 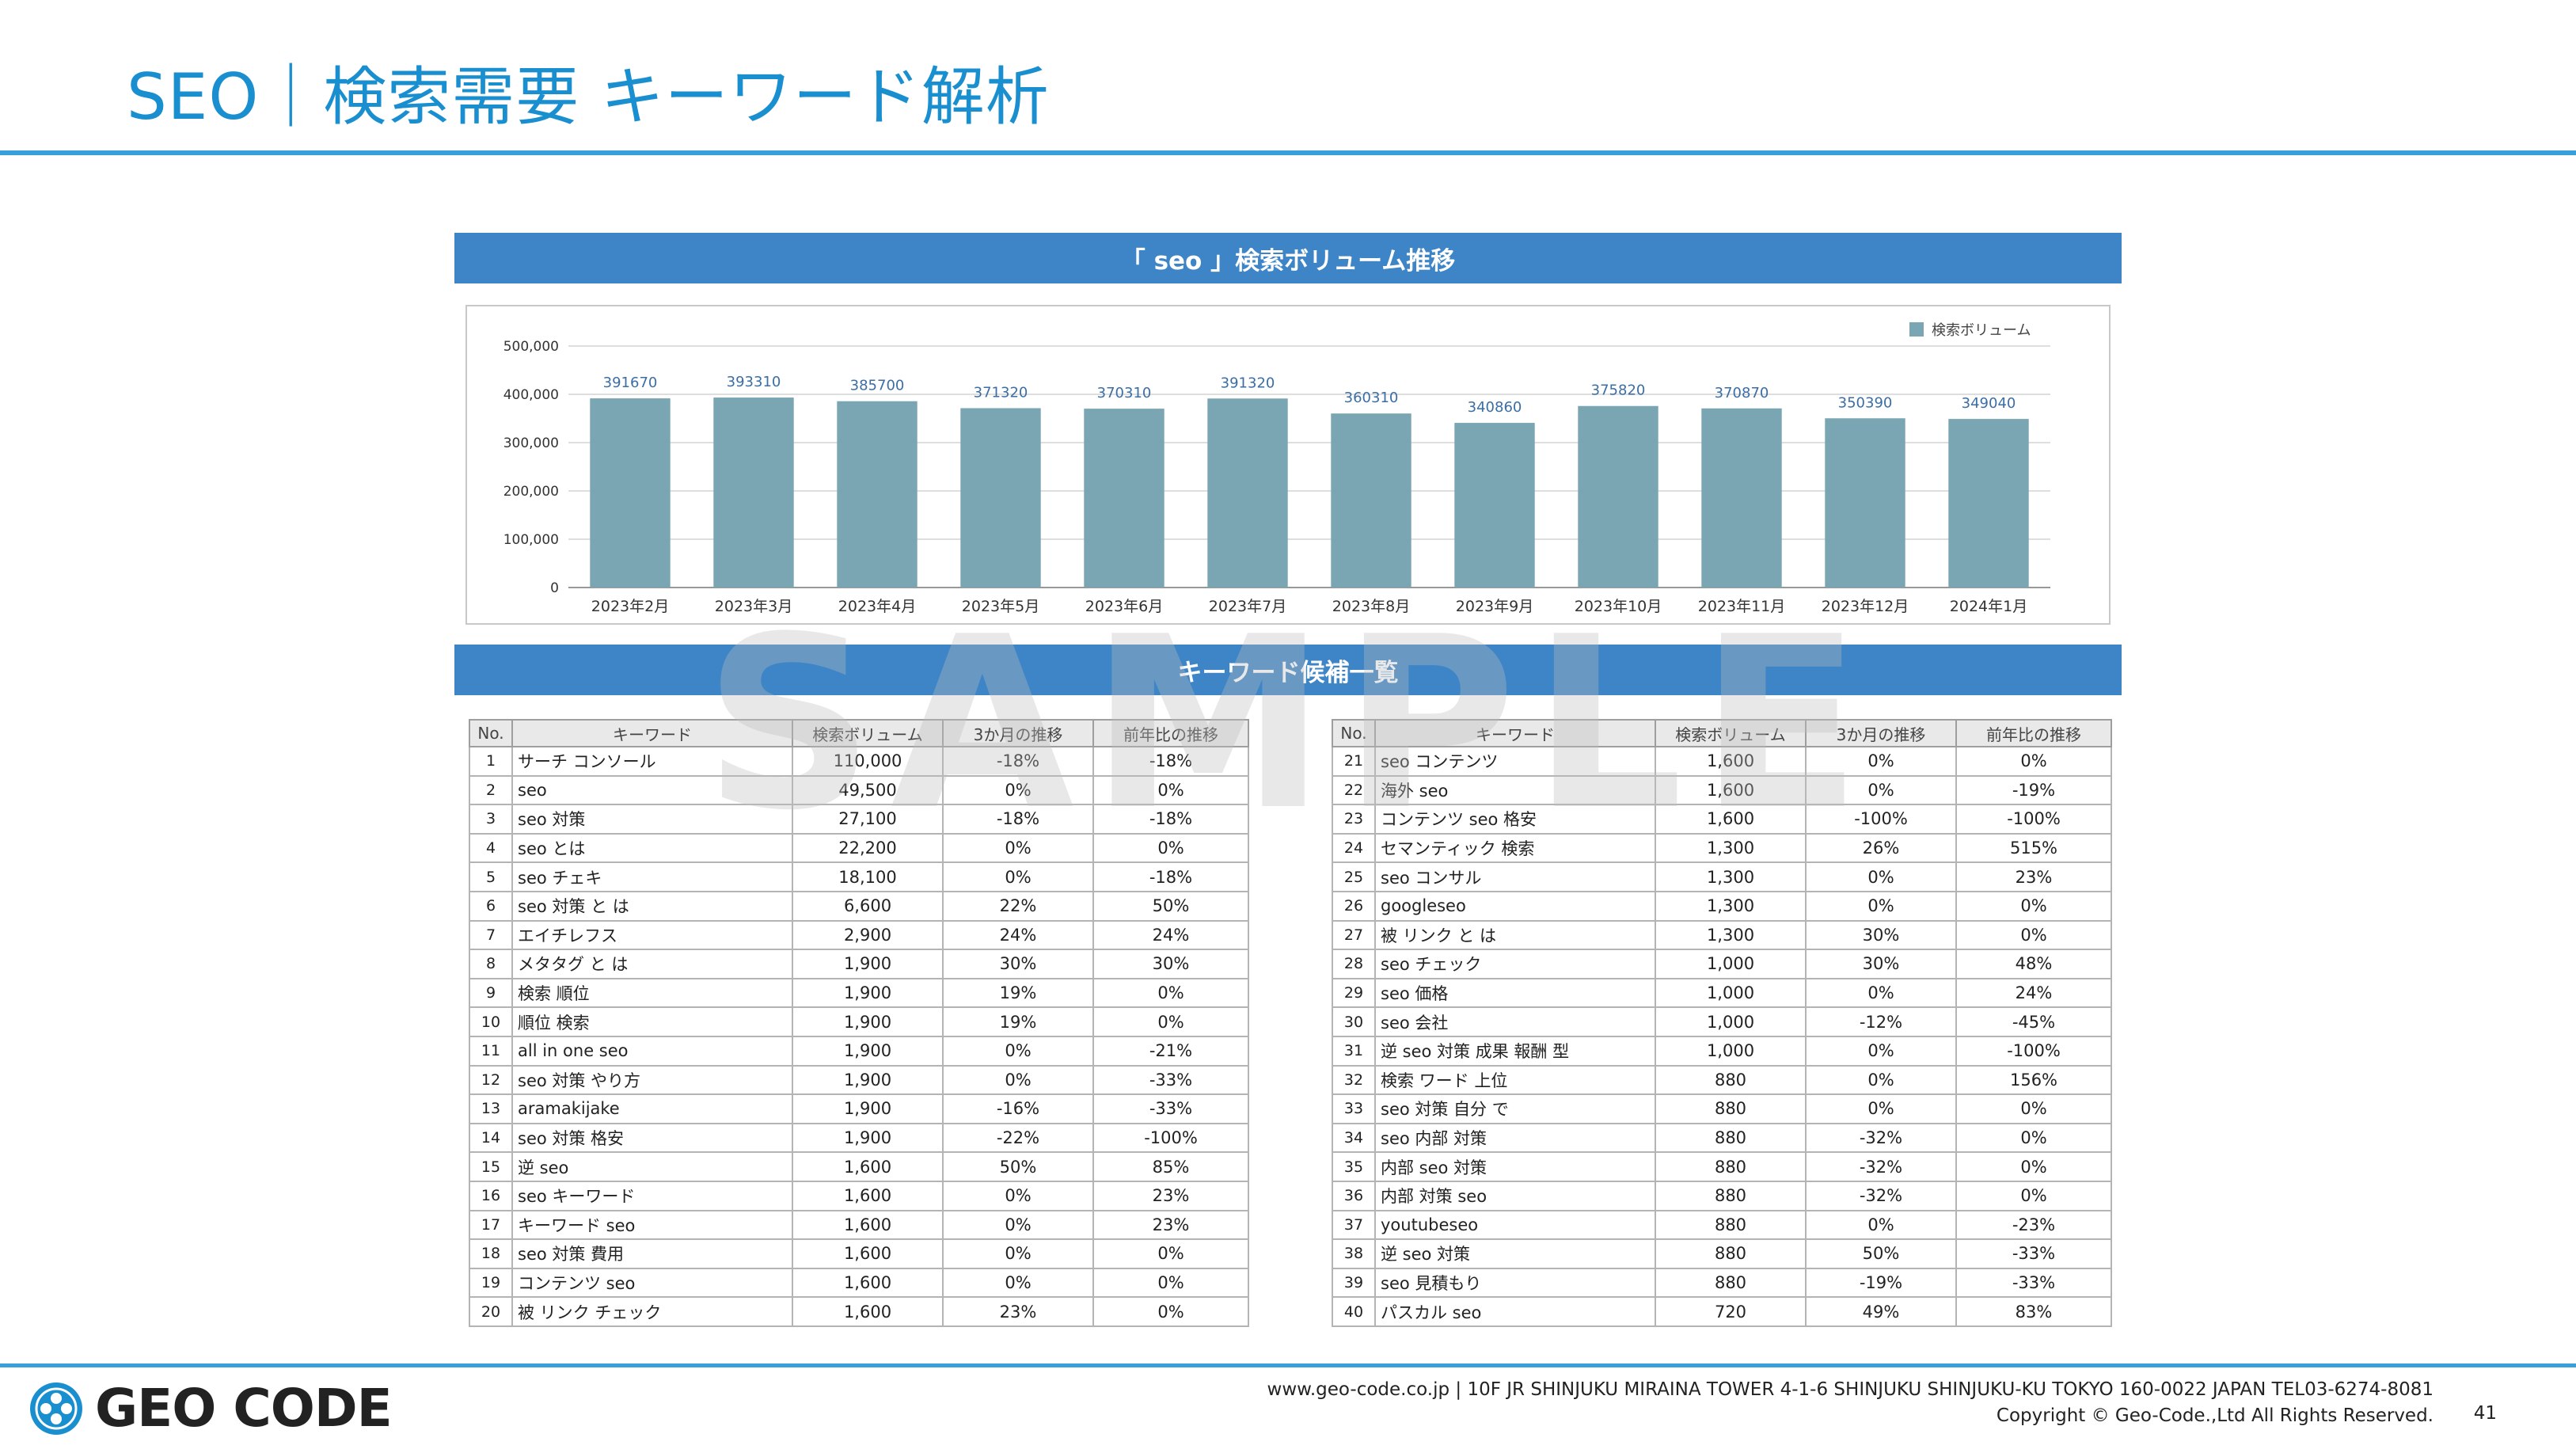 I want to click on table-row: 6 seo 対策 と は 6,600 22% 50%, so click(x=859, y=906).